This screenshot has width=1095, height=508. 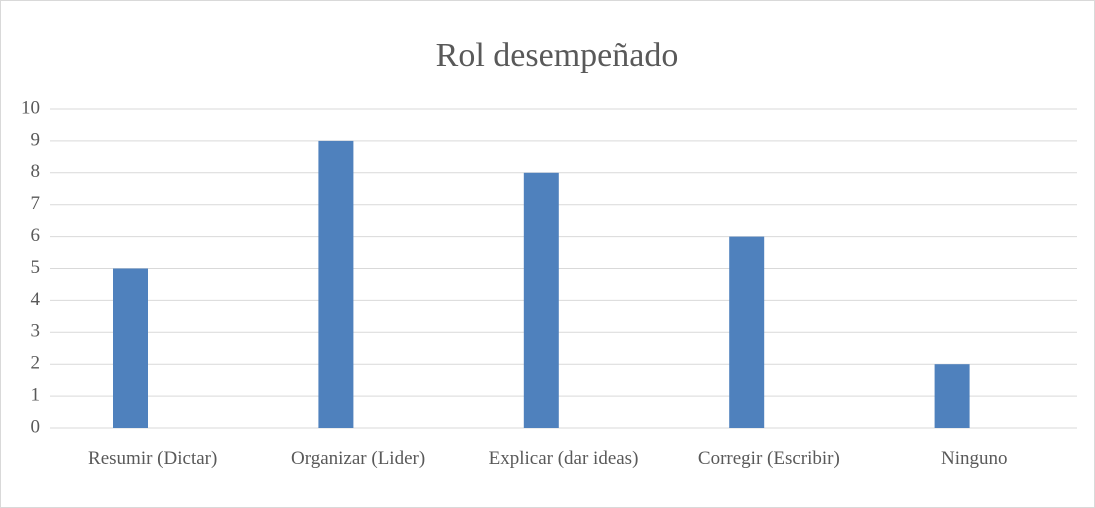 I want to click on y-tick-label: 9, so click(x=36, y=139).